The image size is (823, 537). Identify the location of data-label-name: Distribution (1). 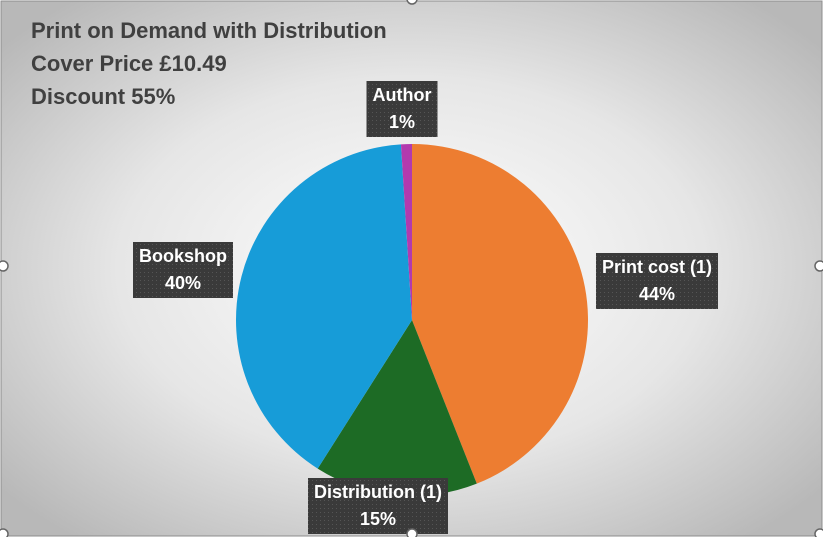
(378, 492).